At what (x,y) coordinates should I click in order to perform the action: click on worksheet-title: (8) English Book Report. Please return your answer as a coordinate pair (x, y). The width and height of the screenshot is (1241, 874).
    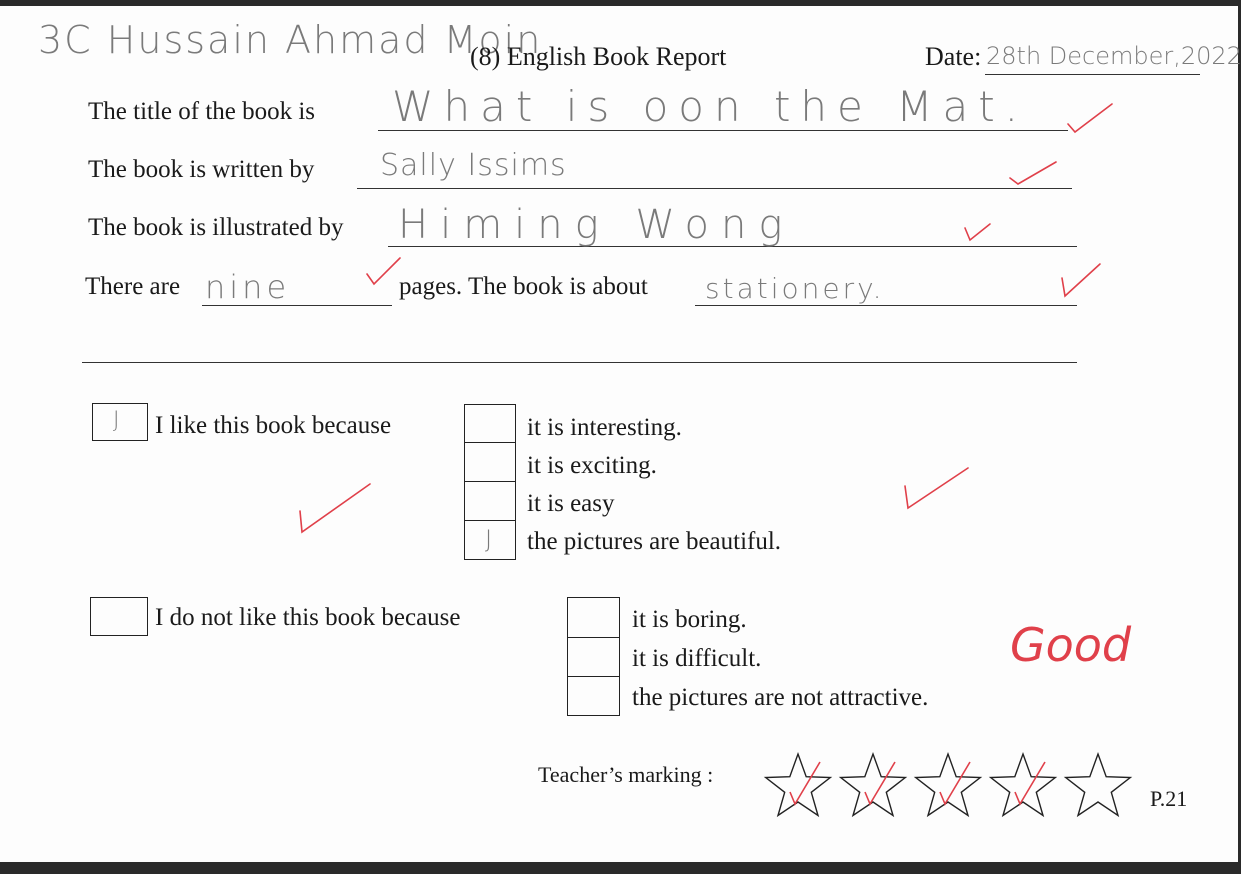
    Looking at the image, I should click on (598, 56).